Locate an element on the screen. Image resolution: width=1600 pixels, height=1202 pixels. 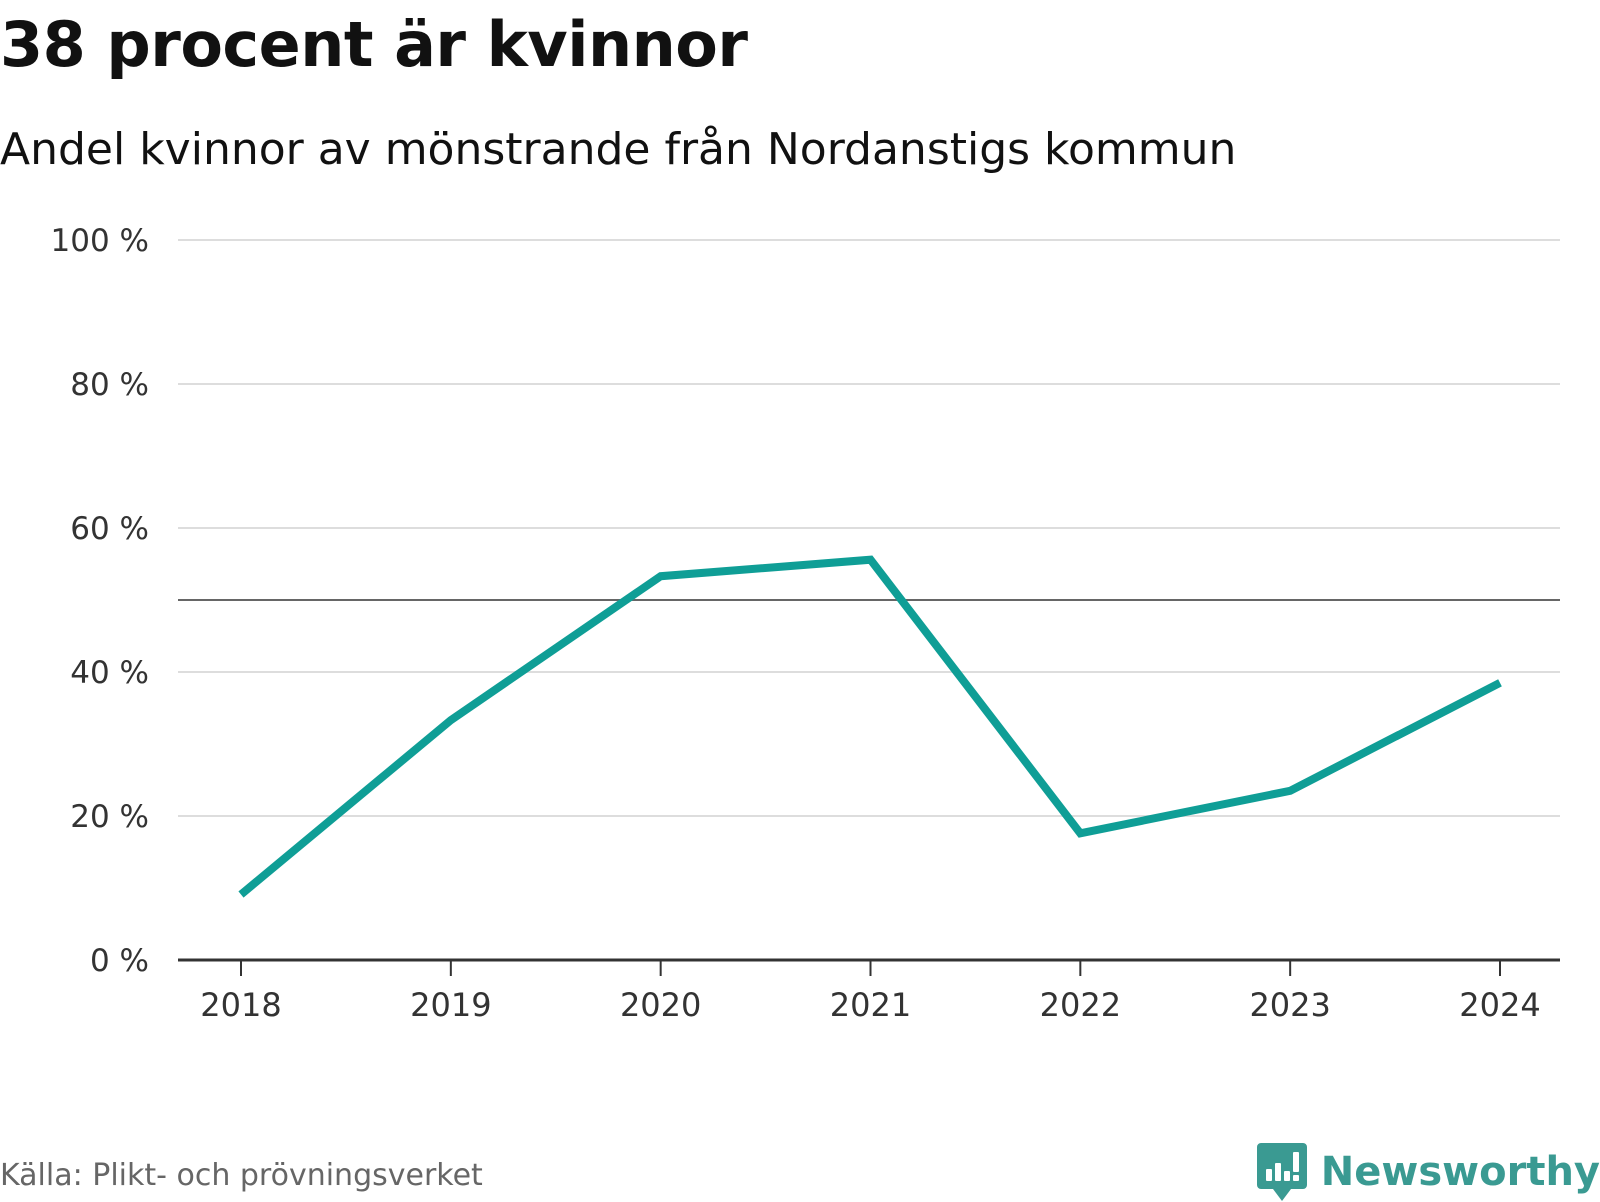
brand-logo: Newsworthy is located at coordinates (1428, 1172).